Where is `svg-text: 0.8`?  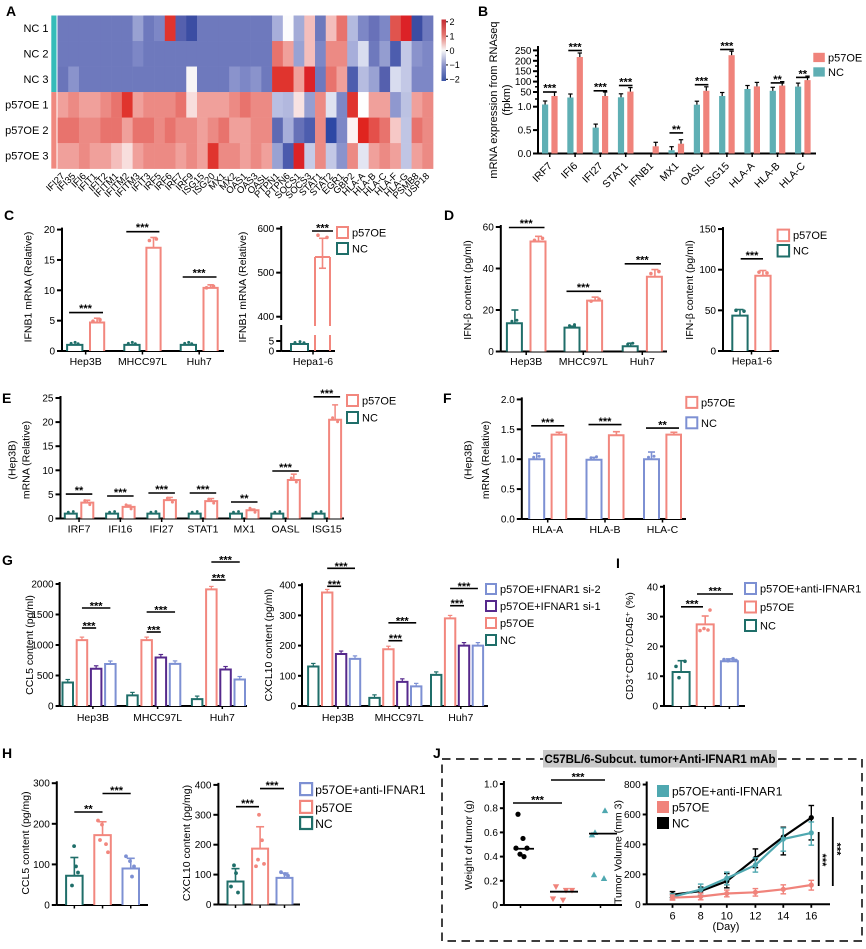 svg-text: 0.8 is located at coordinates (491, 809).